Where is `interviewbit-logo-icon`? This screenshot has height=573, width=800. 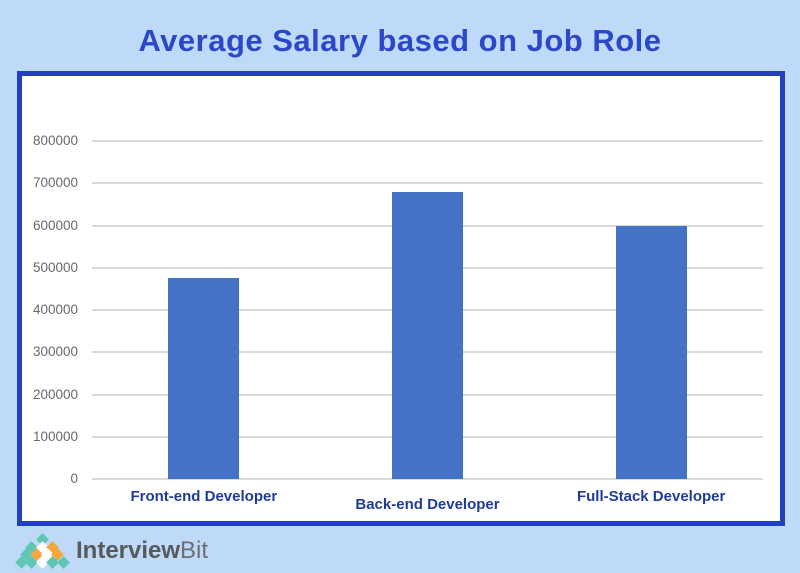
interviewbit-logo-icon is located at coordinates (42, 551).